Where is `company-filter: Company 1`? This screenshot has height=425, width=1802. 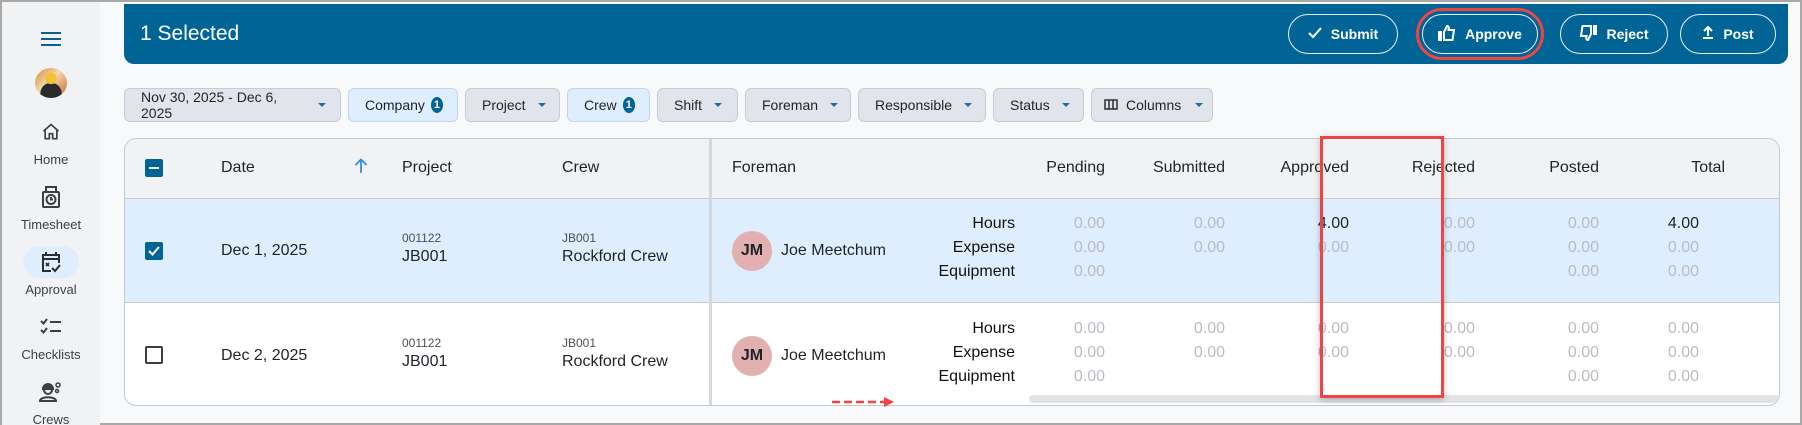 company-filter: Company 1 is located at coordinates (403, 105).